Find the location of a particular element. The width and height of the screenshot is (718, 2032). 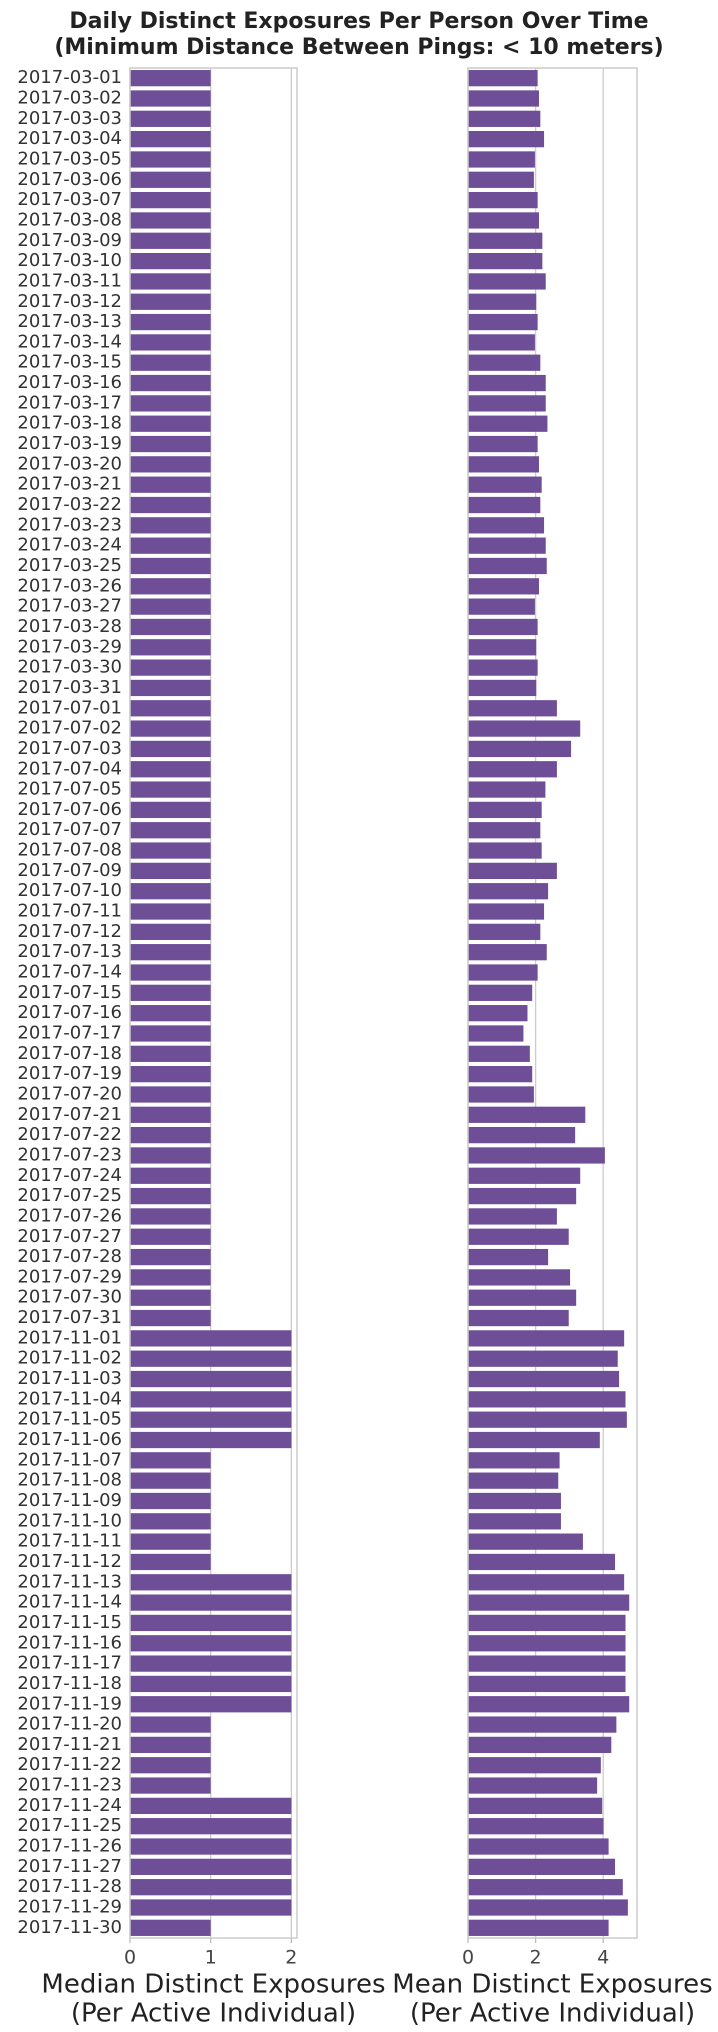

y-tick-label: 2017-11-12 is located at coordinates (69, 1561).